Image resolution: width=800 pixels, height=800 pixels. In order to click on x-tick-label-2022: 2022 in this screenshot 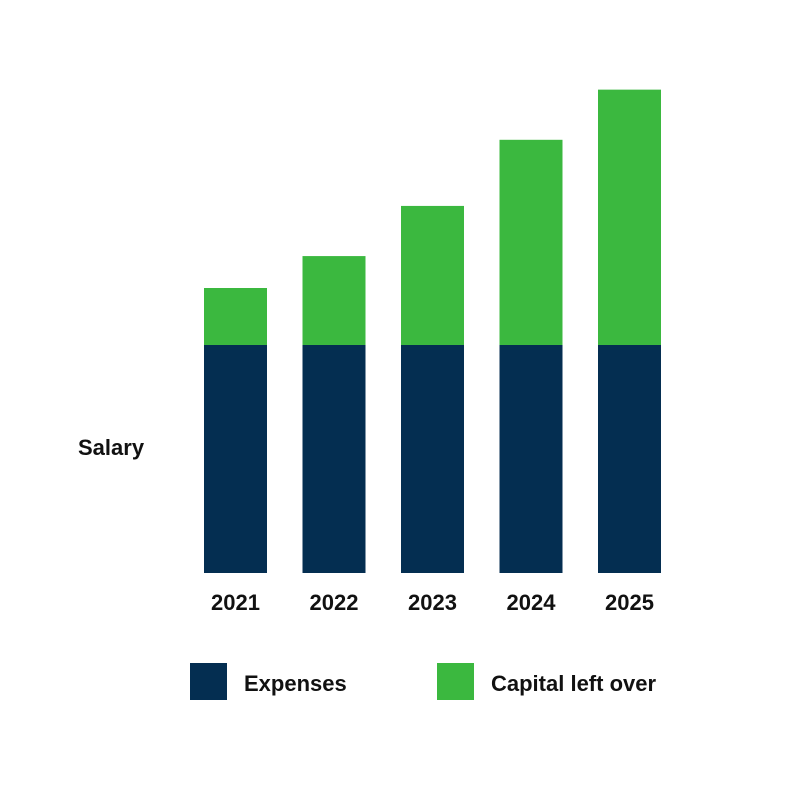, I will do `click(334, 602)`.